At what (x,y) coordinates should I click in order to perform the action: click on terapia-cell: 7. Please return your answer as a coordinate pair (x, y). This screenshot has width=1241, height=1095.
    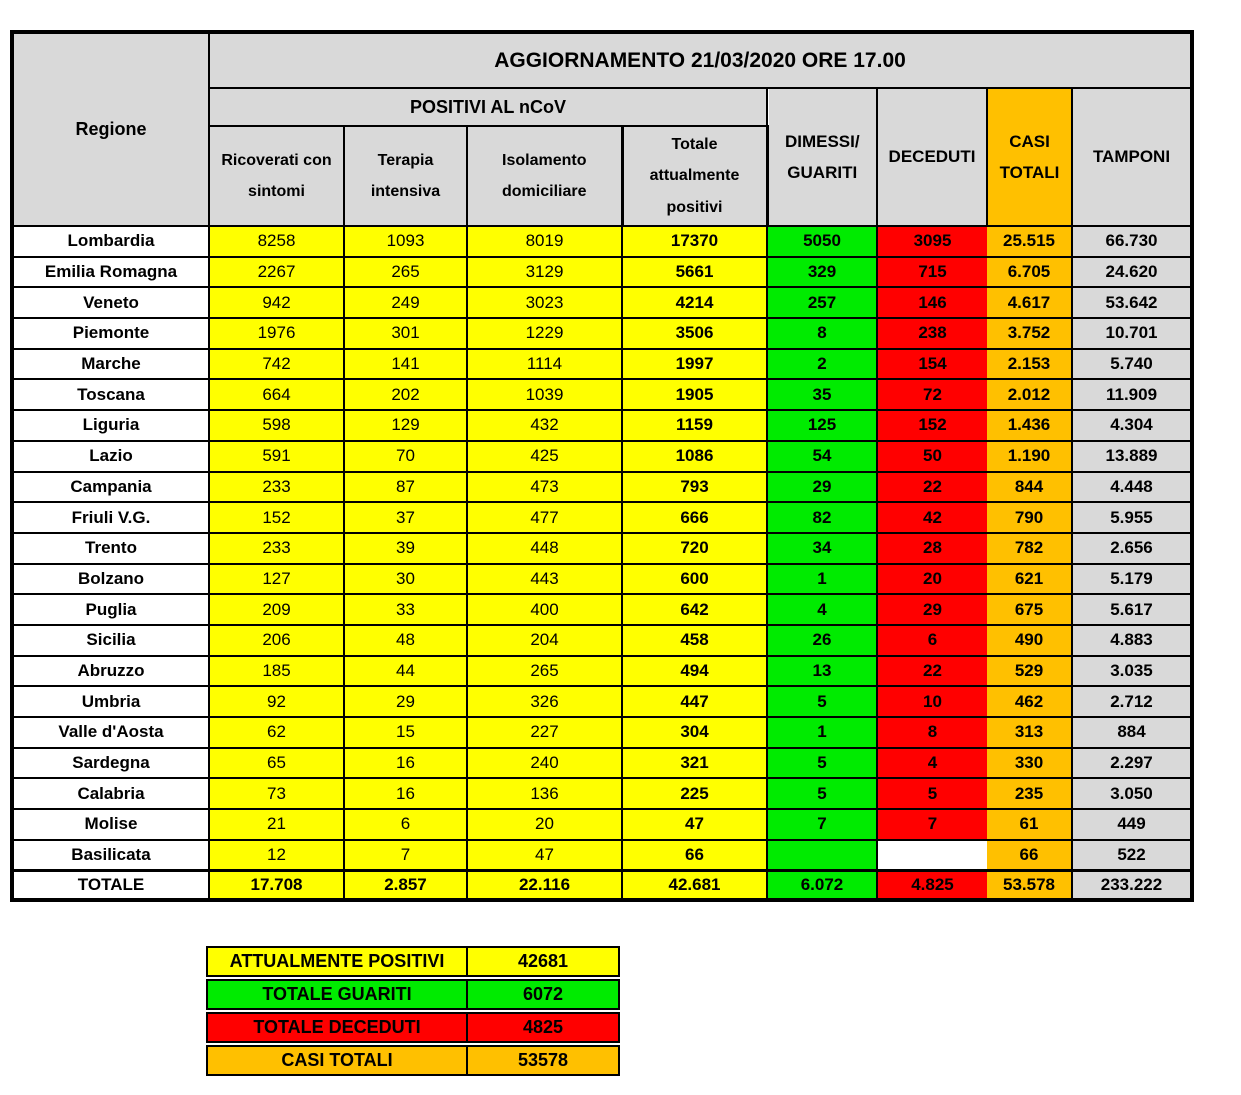
    Looking at the image, I should click on (405, 855).